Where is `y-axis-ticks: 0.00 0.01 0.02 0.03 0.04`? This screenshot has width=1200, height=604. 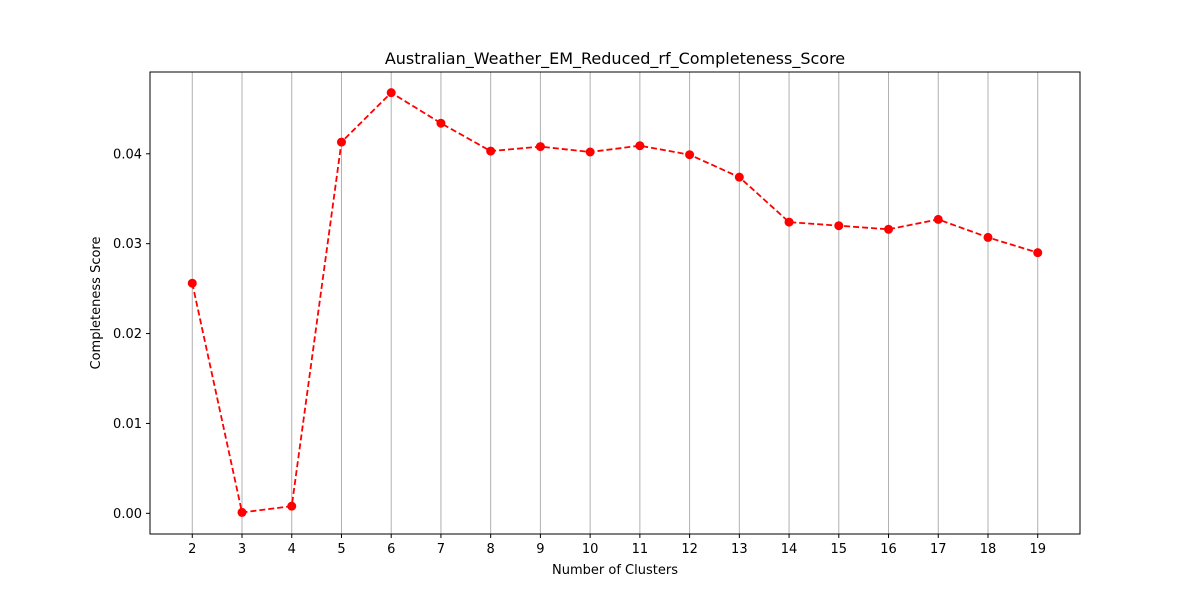 y-axis-ticks: 0.00 0.01 0.02 0.03 0.04 is located at coordinates (131, 334).